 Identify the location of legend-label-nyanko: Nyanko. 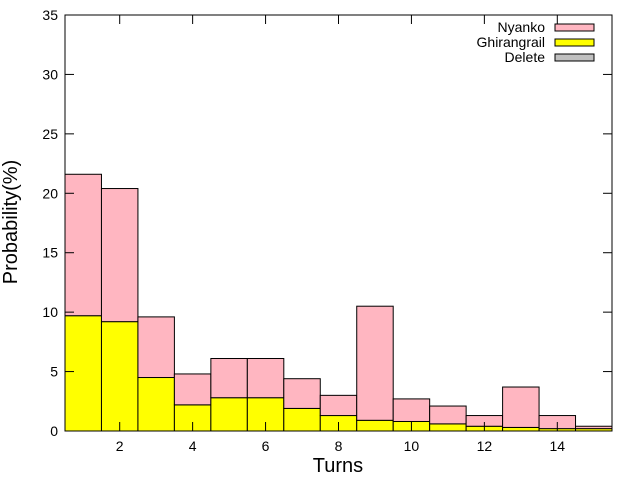
(522, 27).